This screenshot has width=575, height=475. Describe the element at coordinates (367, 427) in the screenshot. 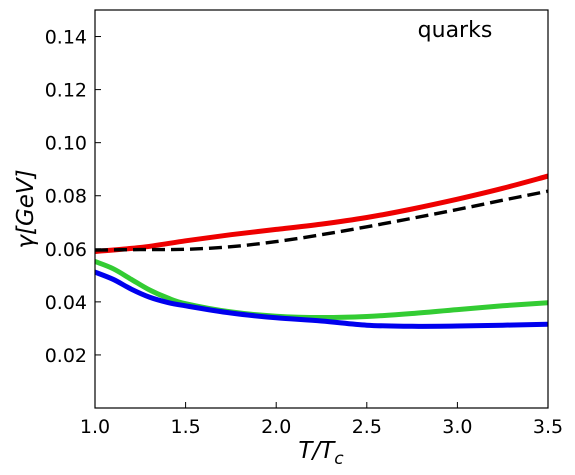

I see `x-tick-label: 2.5` at that location.